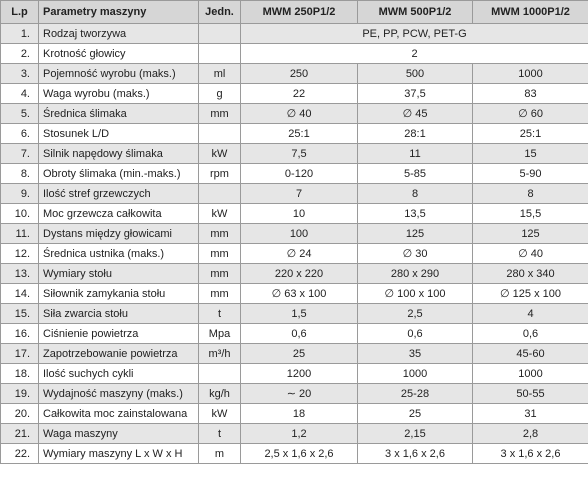  What do you see at coordinates (299, 293) in the screenshot?
I see `value-cell: ∅ 63 x 100` at bounding box center [299, 293].